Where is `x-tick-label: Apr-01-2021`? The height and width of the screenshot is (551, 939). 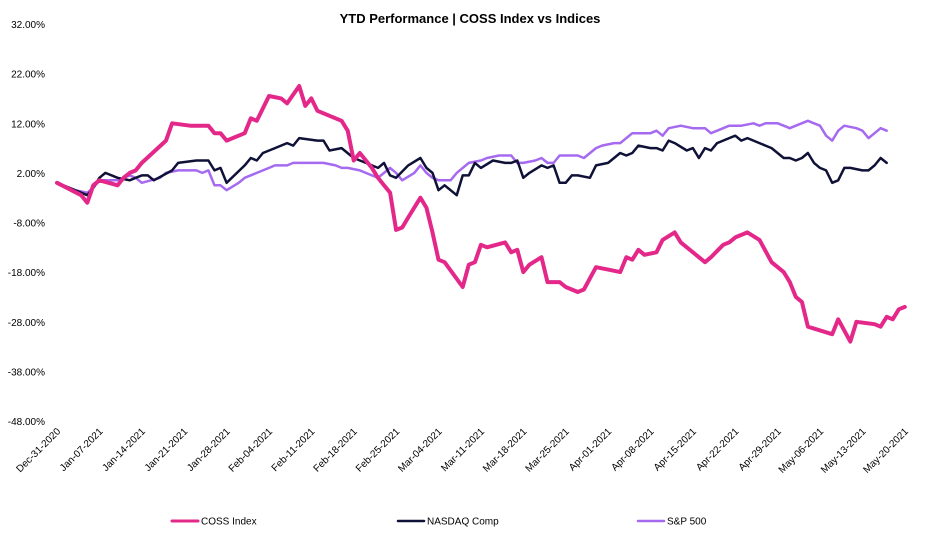
x-tick-label: Apr-01-2021 is located at coordinates (590, 449).